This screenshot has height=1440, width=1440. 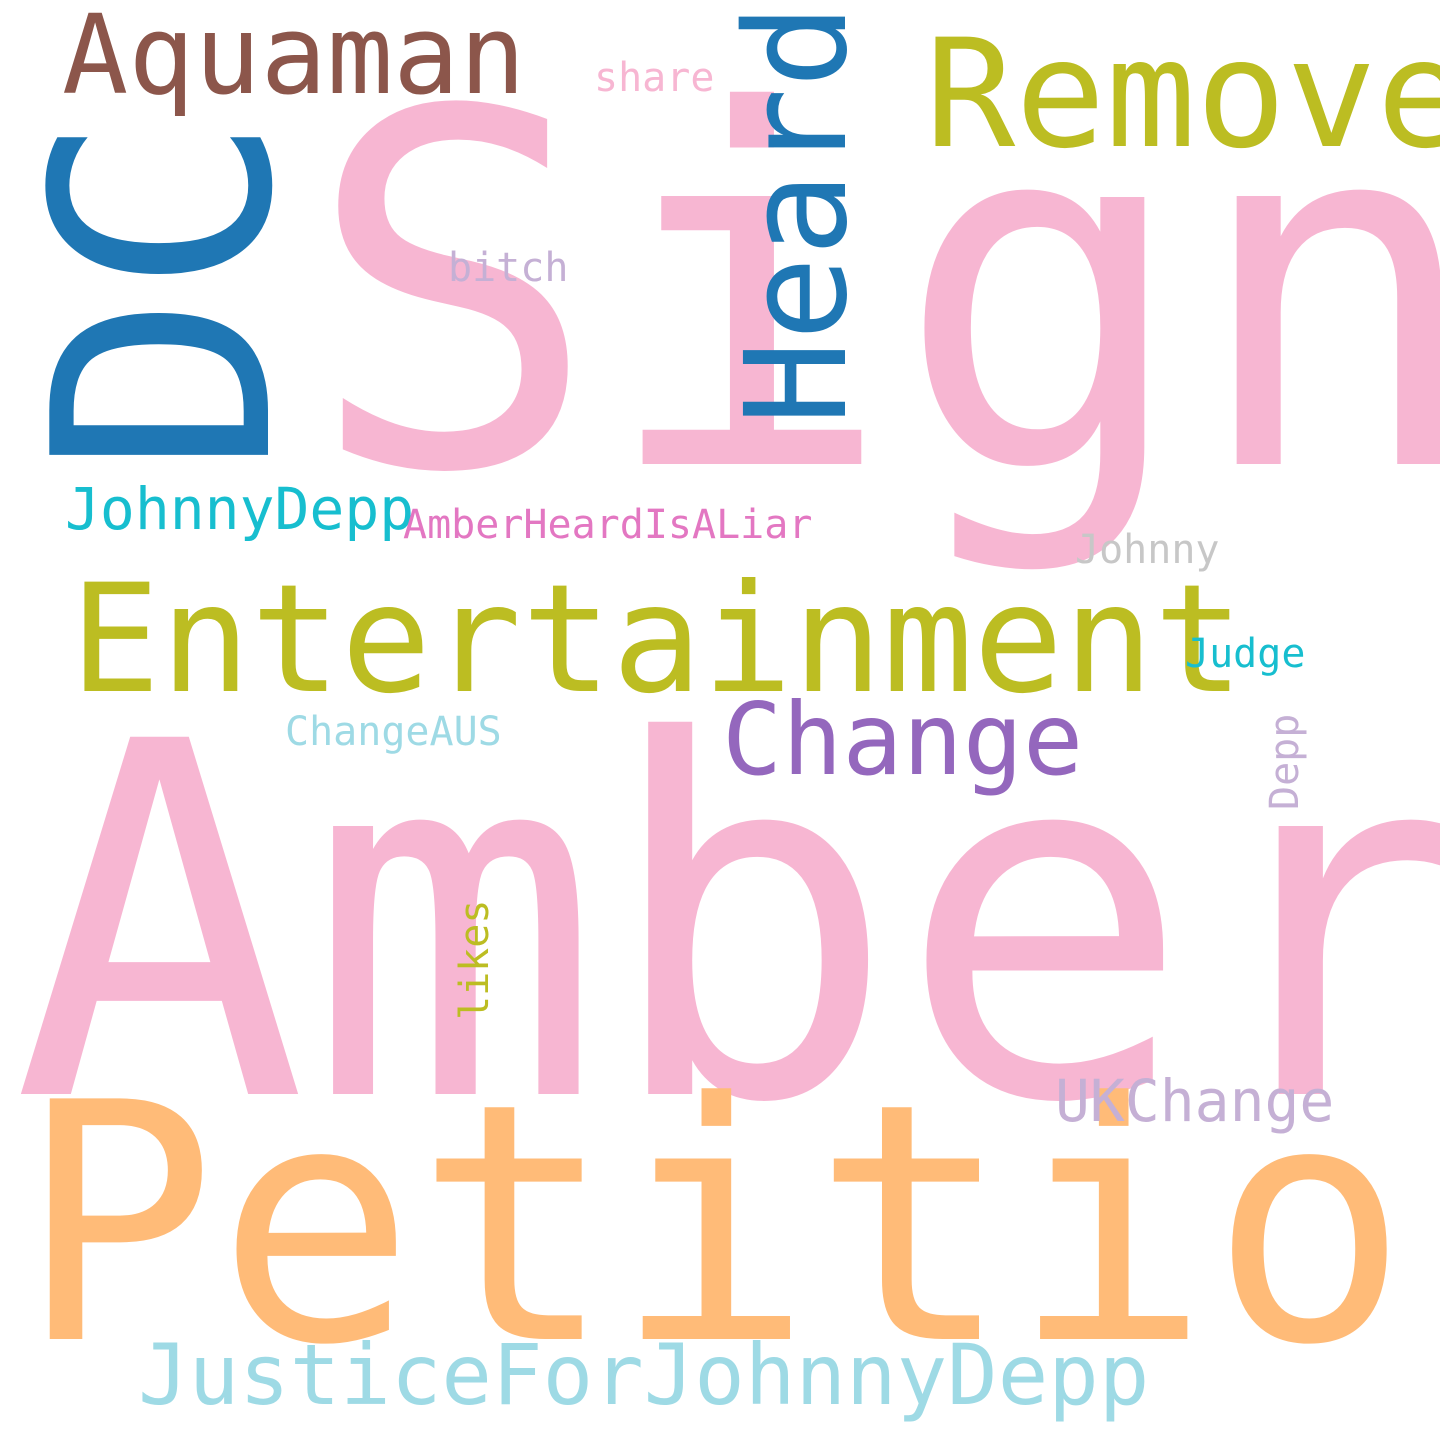 What do you see at coordinates (1195, 1101) in the screenshot?
I see `word-ukchange: UKChange` at bounding box center [1195, 1101].